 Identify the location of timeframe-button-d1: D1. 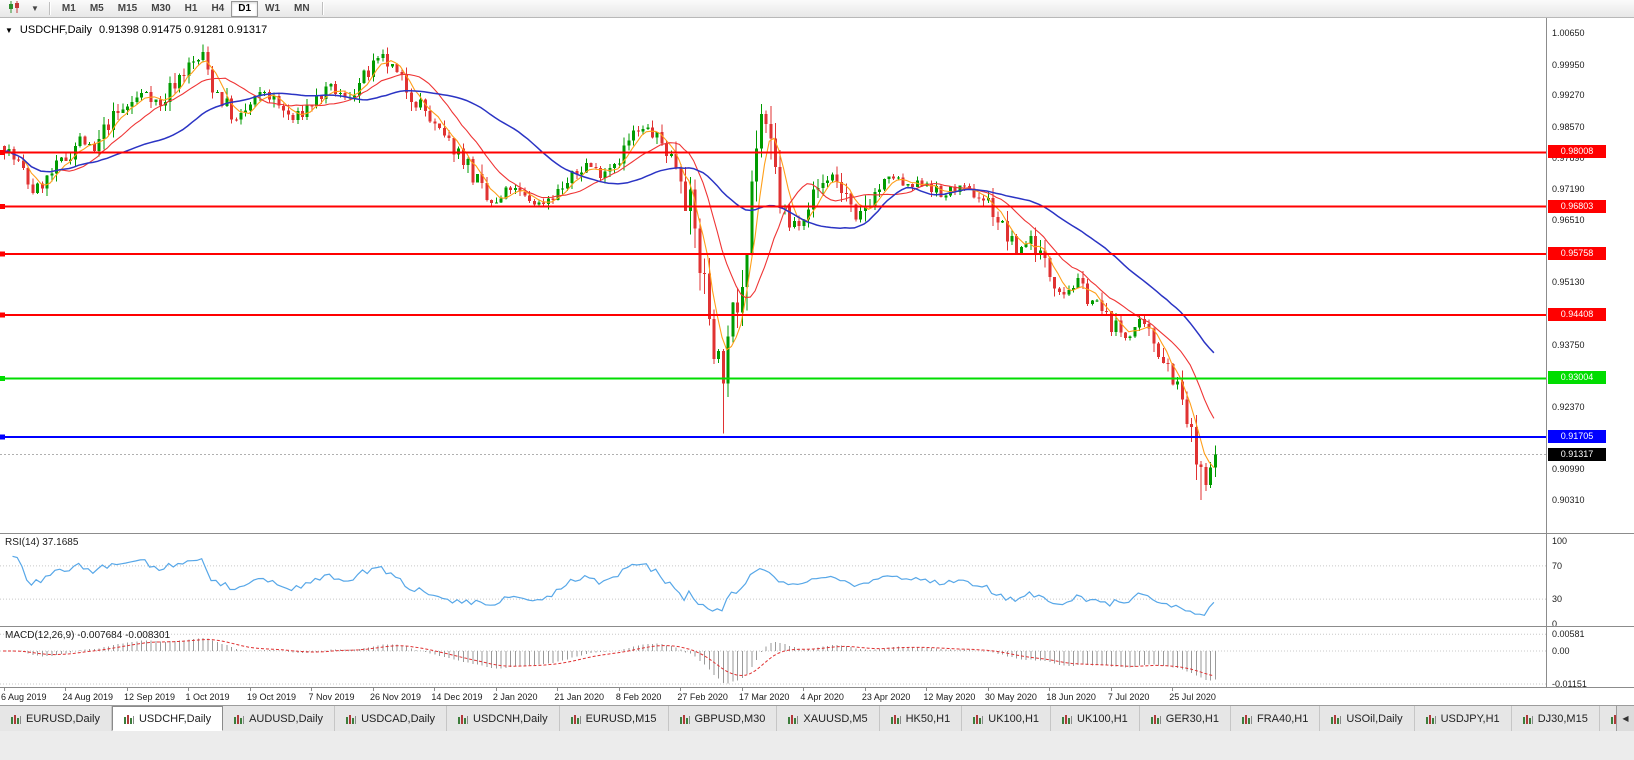
(245, 8).